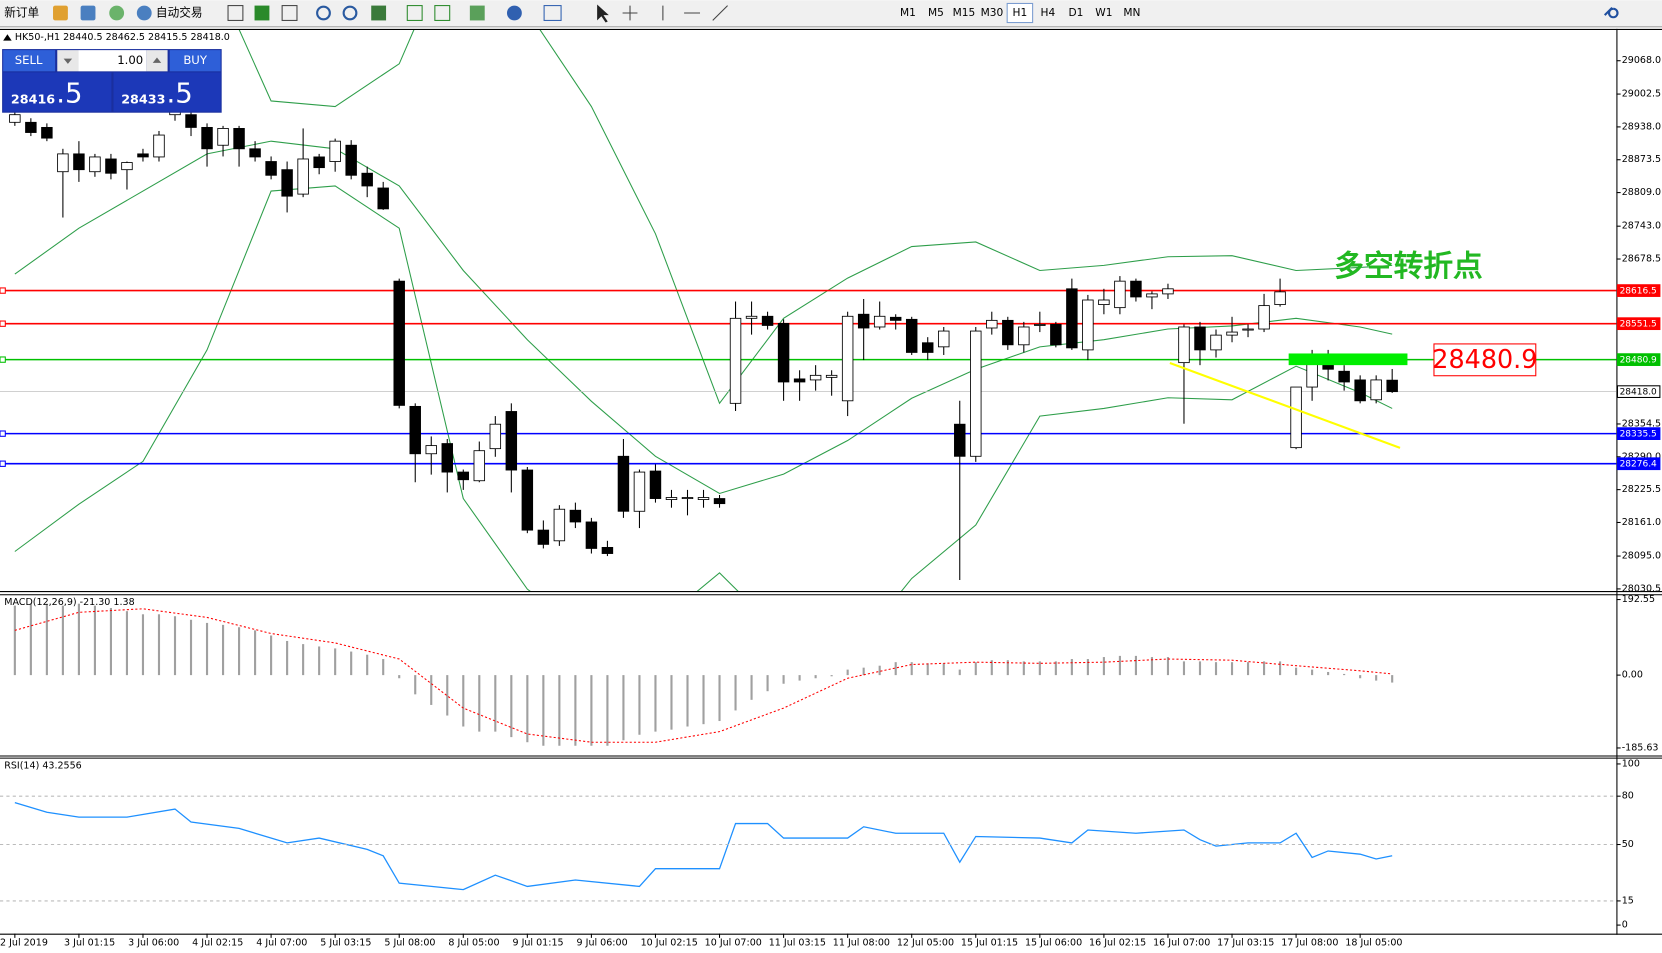 The width and height of the screenshot is (1662, 953). I want to click on annotation: 多空转折点, so click(1408, 266).